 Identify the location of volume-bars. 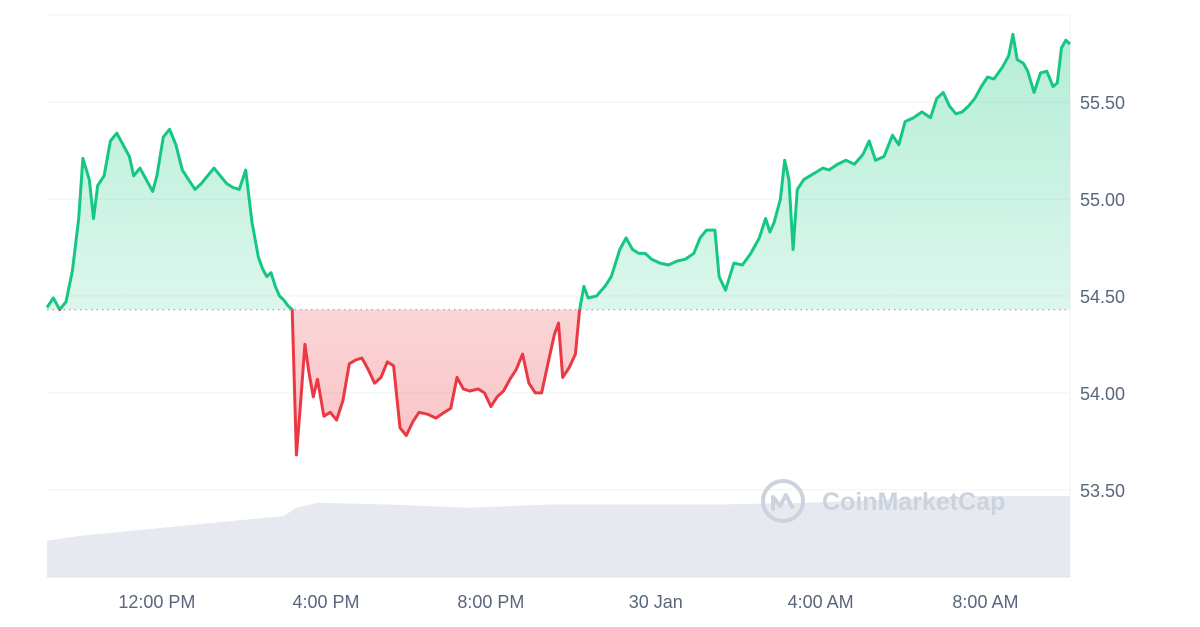
(558, 536).